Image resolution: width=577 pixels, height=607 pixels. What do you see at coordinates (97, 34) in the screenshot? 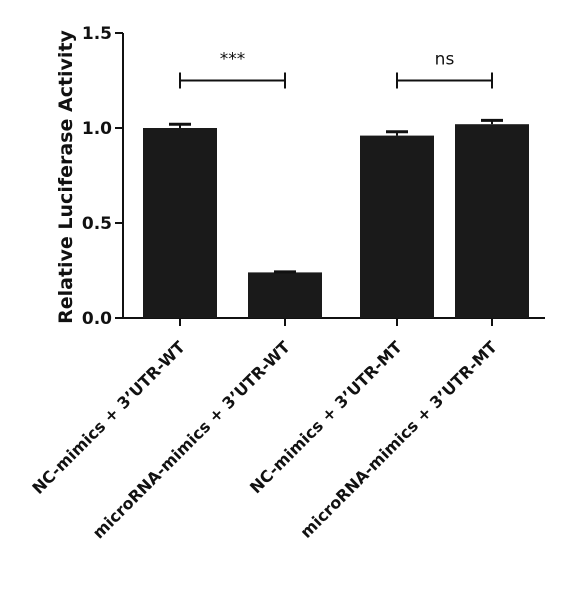
I see `y-tick-label: 1.5` at bounding box center [97, 34].